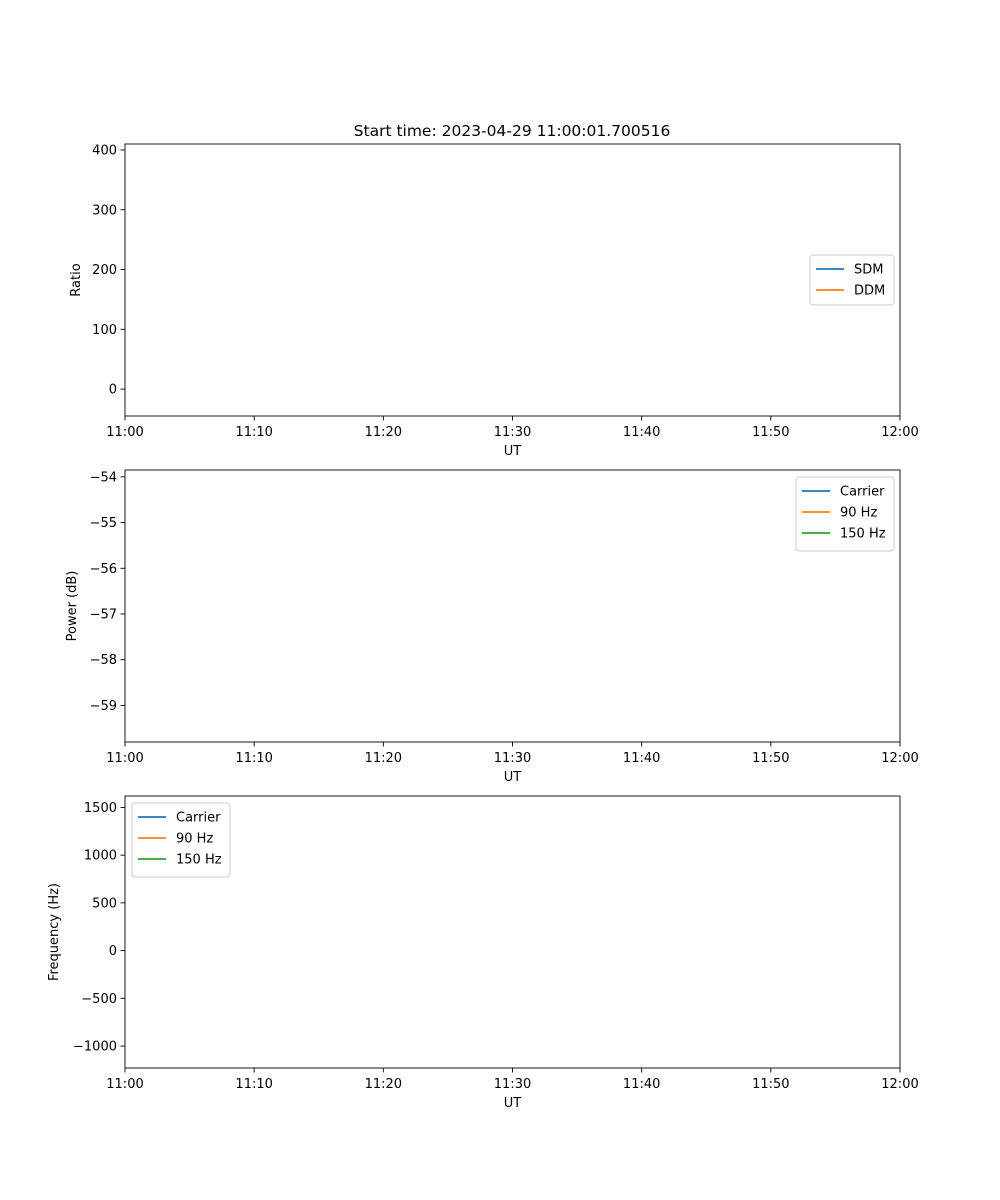  I want to click on y-tick-label: −57, so click(103, 615).